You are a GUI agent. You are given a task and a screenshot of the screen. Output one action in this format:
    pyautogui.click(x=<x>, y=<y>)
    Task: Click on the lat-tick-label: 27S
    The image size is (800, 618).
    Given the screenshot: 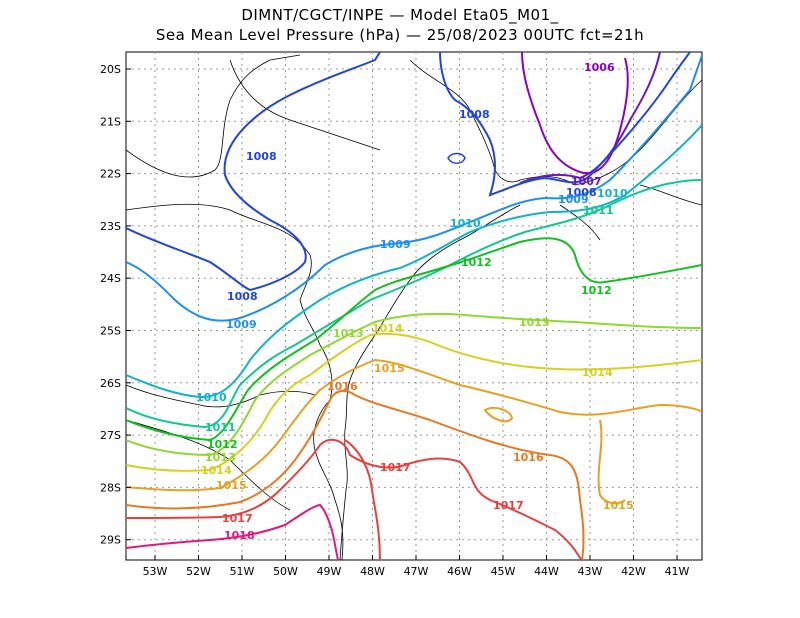 What is the action you would take?
    pyautogui.click(x=110, y=435)
    